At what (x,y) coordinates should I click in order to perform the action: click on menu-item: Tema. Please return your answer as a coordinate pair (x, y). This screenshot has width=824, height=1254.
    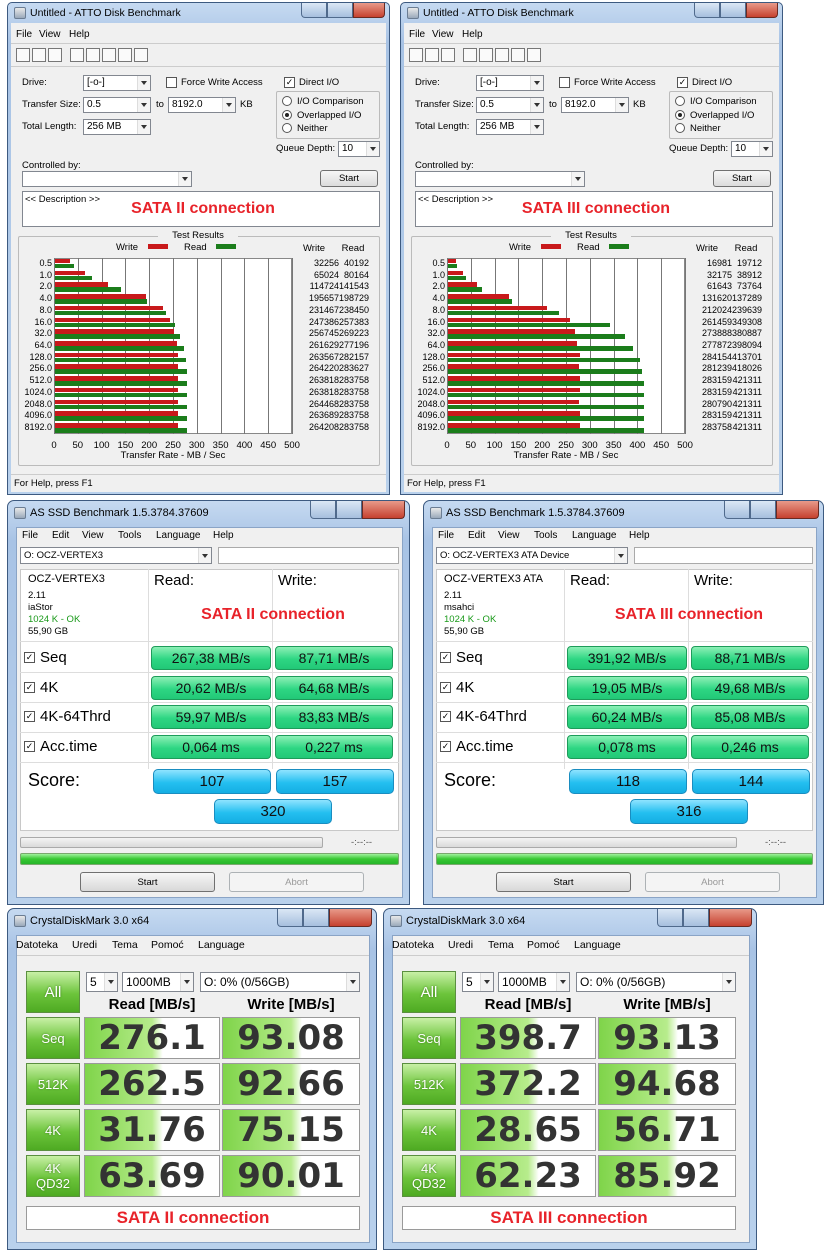
    Looking at the image, I should click on (125, 945).